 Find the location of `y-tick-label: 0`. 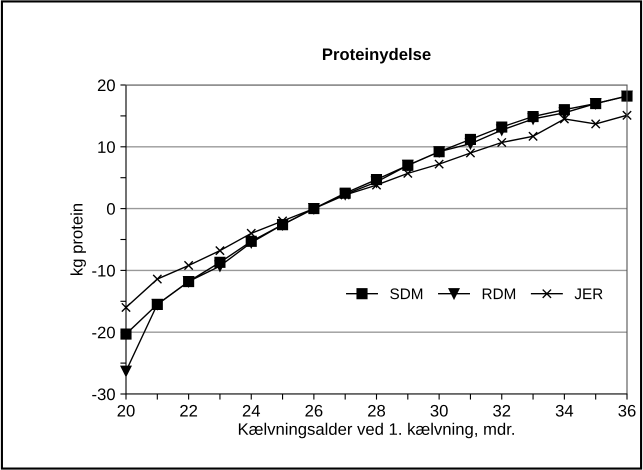

y-tick-label: 0 is located at coordinates (110, 209).